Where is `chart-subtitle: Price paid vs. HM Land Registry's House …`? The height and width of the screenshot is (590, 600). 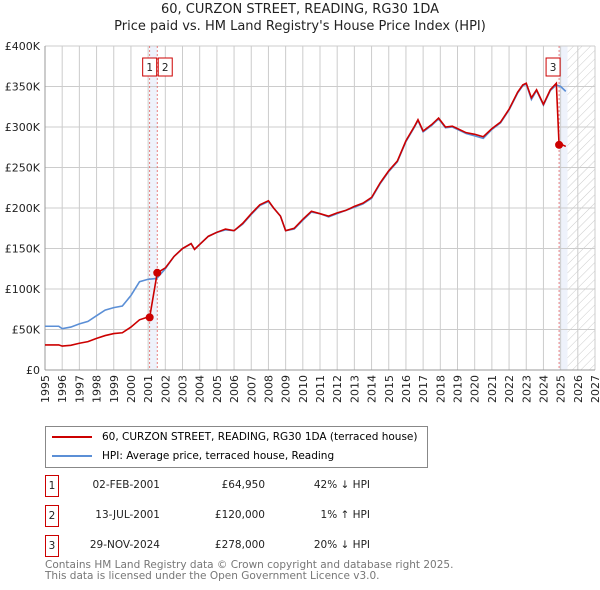
chart-subtitle: Price paid vs. HM Land Registry's House … is located at coordinates (300, 26).